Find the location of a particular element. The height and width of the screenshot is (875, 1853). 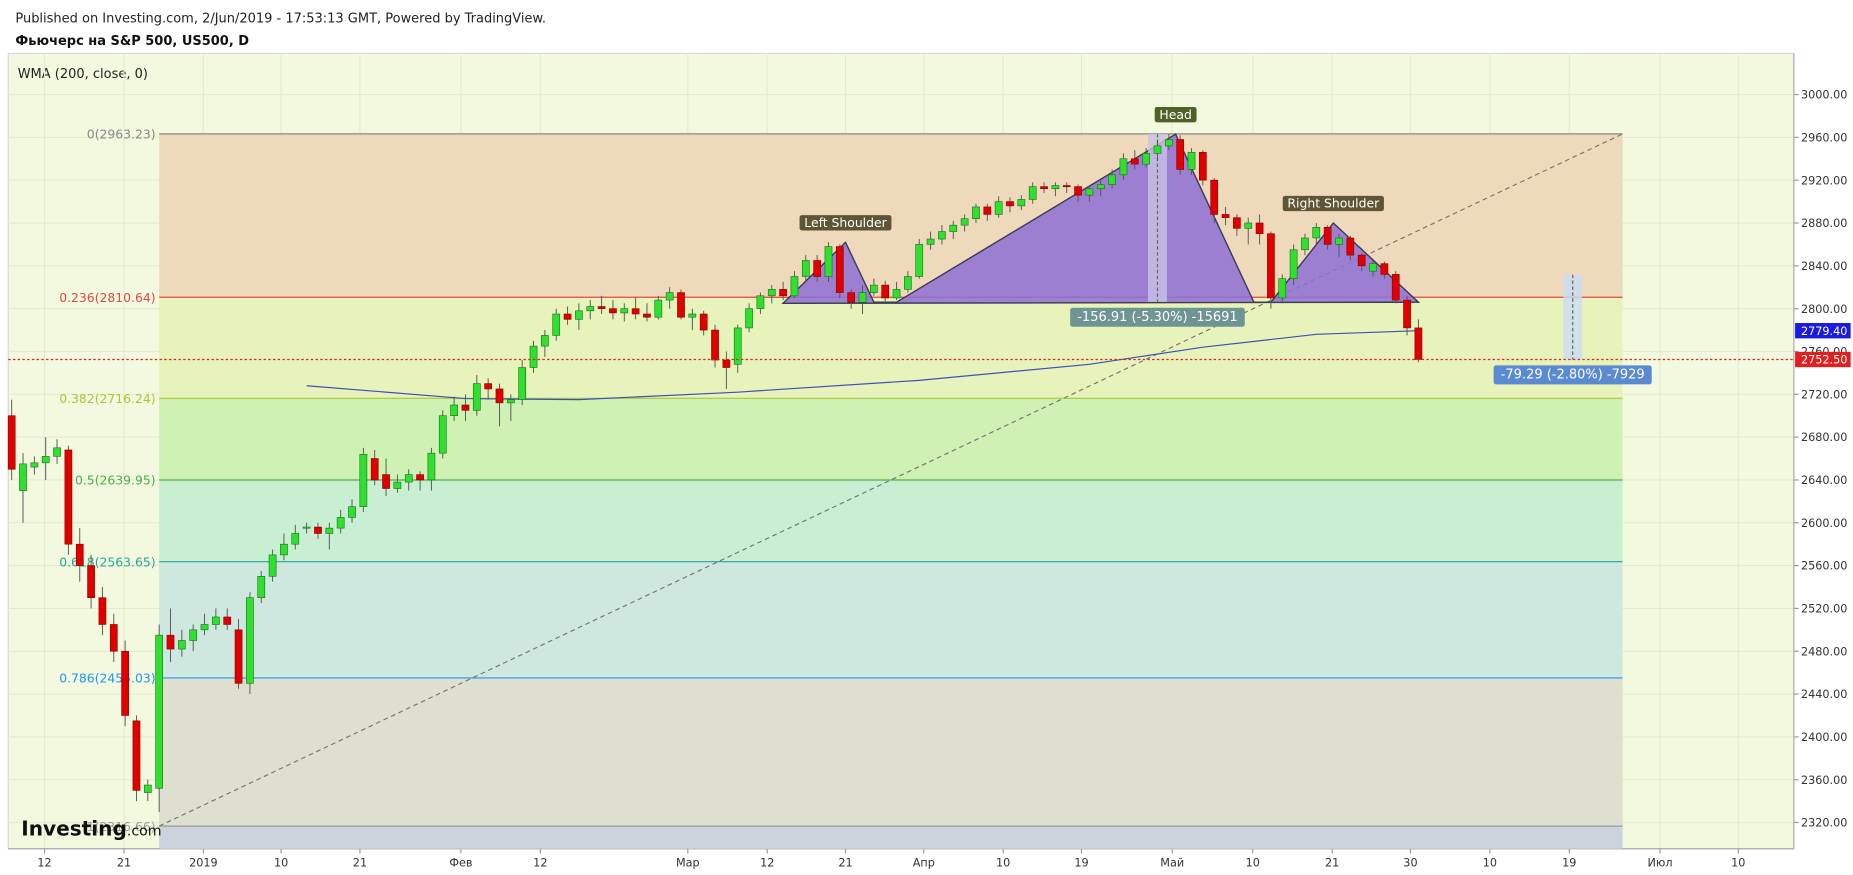

x-tick-label: Фев is located at coordinates (460, 862).